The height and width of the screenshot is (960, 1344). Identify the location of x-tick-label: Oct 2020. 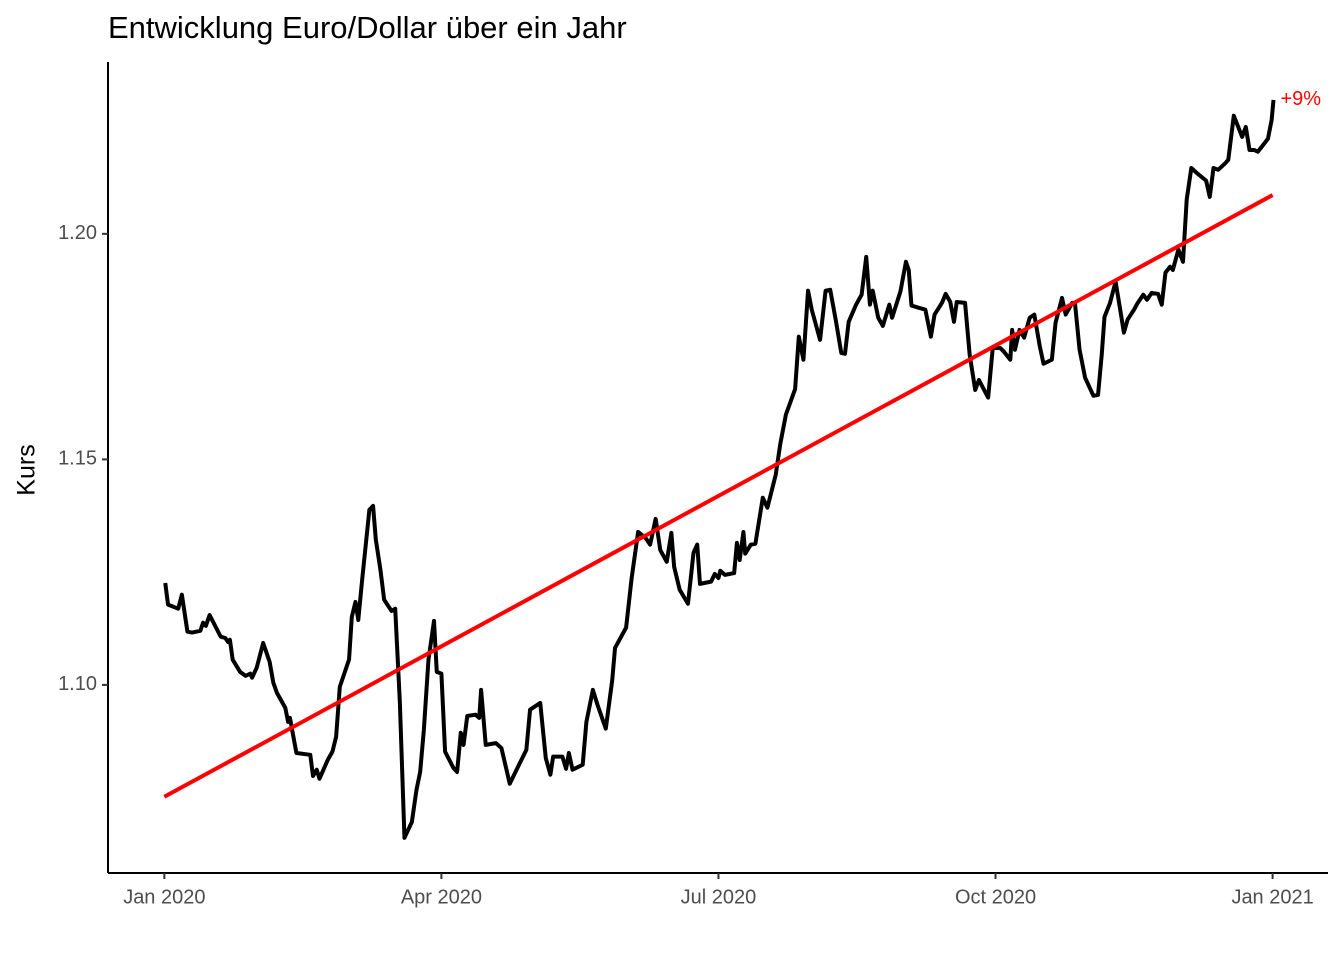
(995, 897).